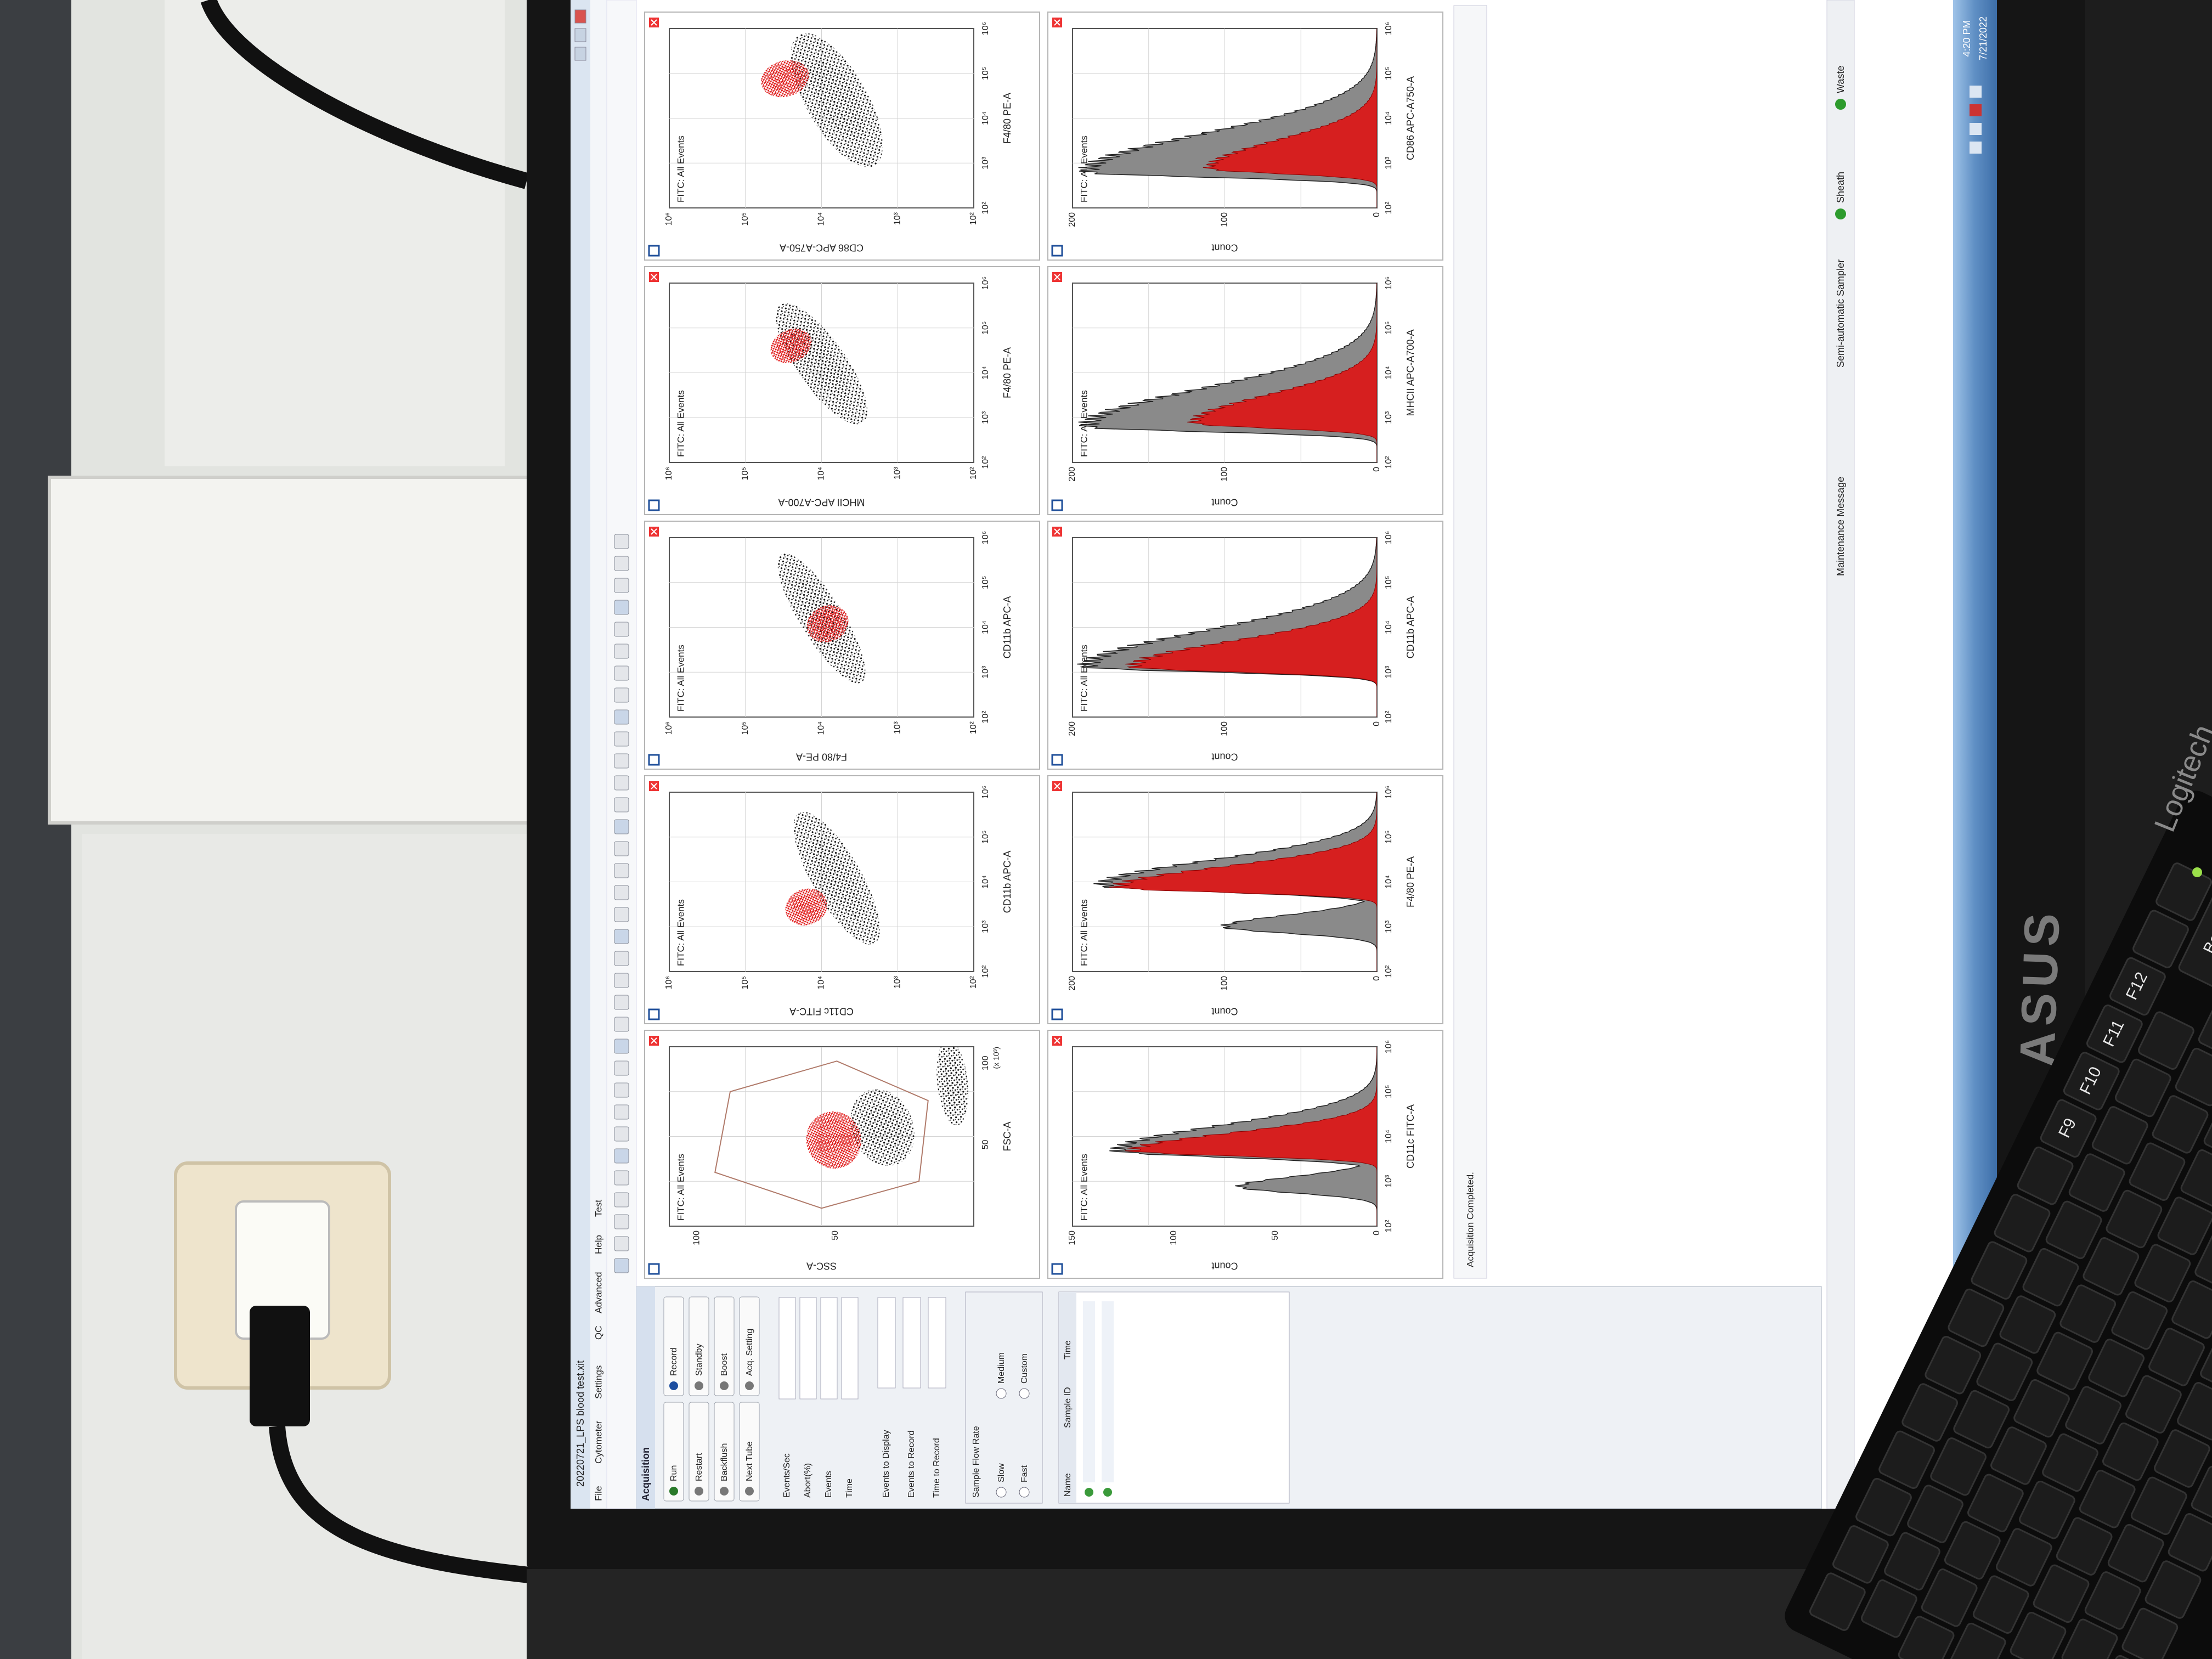 The height and width of the screenshot is (1659, 2212). Describe the element at coordinates (598, 1208) in the screenshot. I see `menu-item: Test` at that location.